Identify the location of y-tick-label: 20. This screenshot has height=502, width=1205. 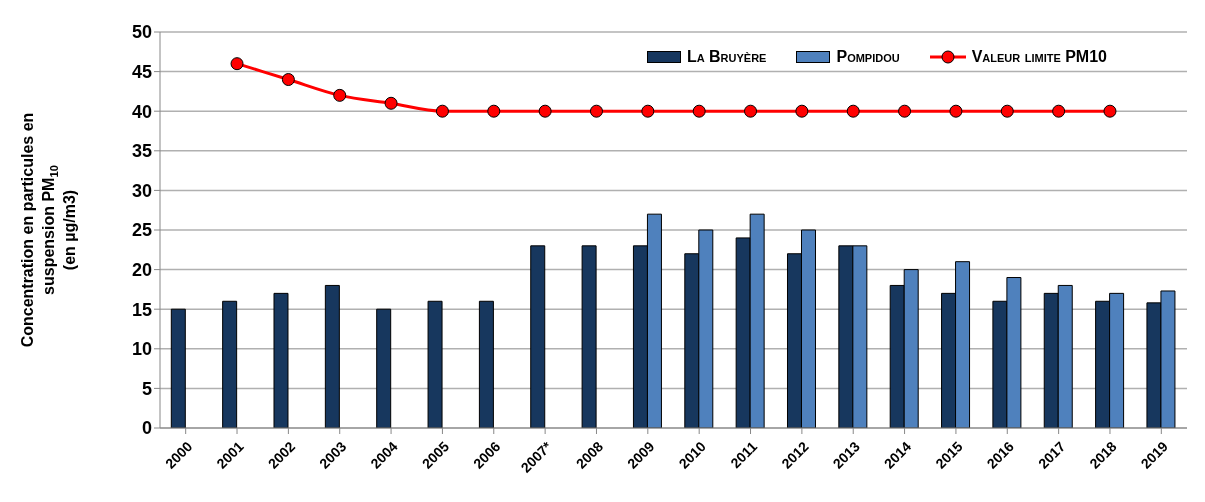
(141, 269).